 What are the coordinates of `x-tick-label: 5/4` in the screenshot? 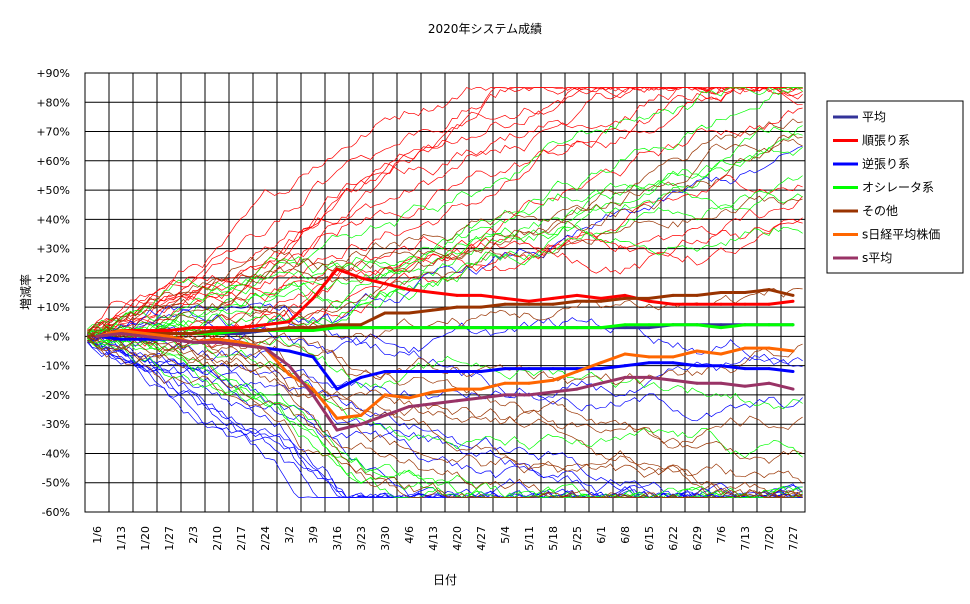 It's located at (505, 535).